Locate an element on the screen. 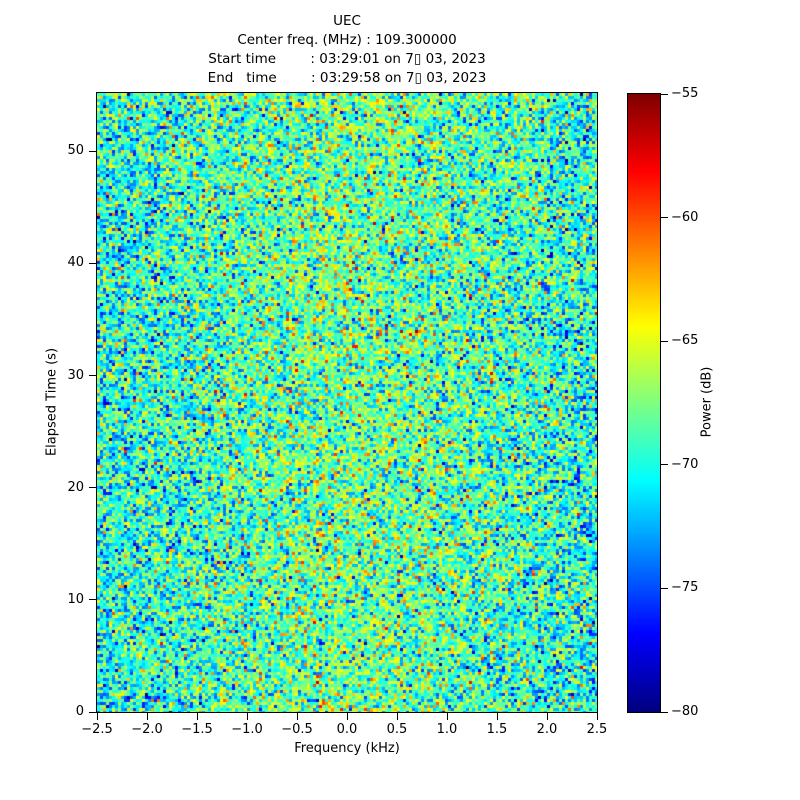  x-tick-label: 1.5 is located at coordinates (497, 729).